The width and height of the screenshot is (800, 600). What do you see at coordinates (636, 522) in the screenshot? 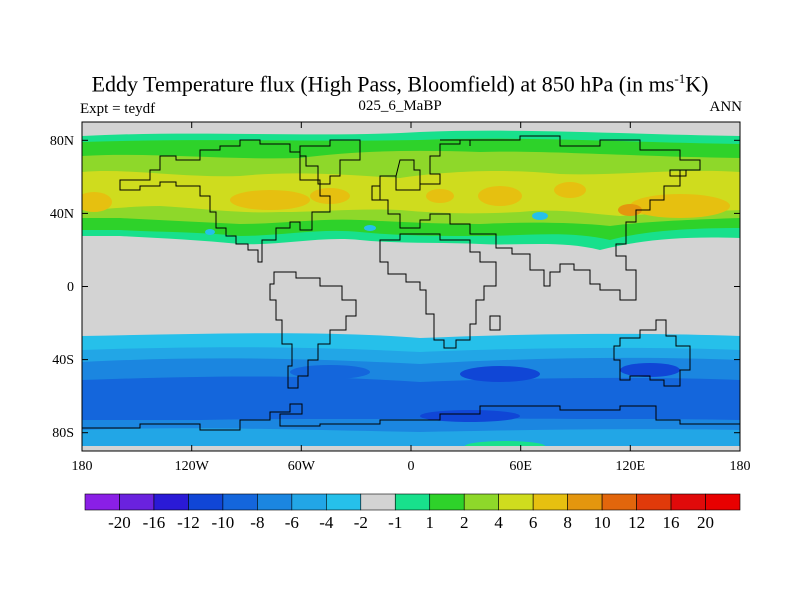
I see `colorbar-label: 12` at bounding box center [636, 522].